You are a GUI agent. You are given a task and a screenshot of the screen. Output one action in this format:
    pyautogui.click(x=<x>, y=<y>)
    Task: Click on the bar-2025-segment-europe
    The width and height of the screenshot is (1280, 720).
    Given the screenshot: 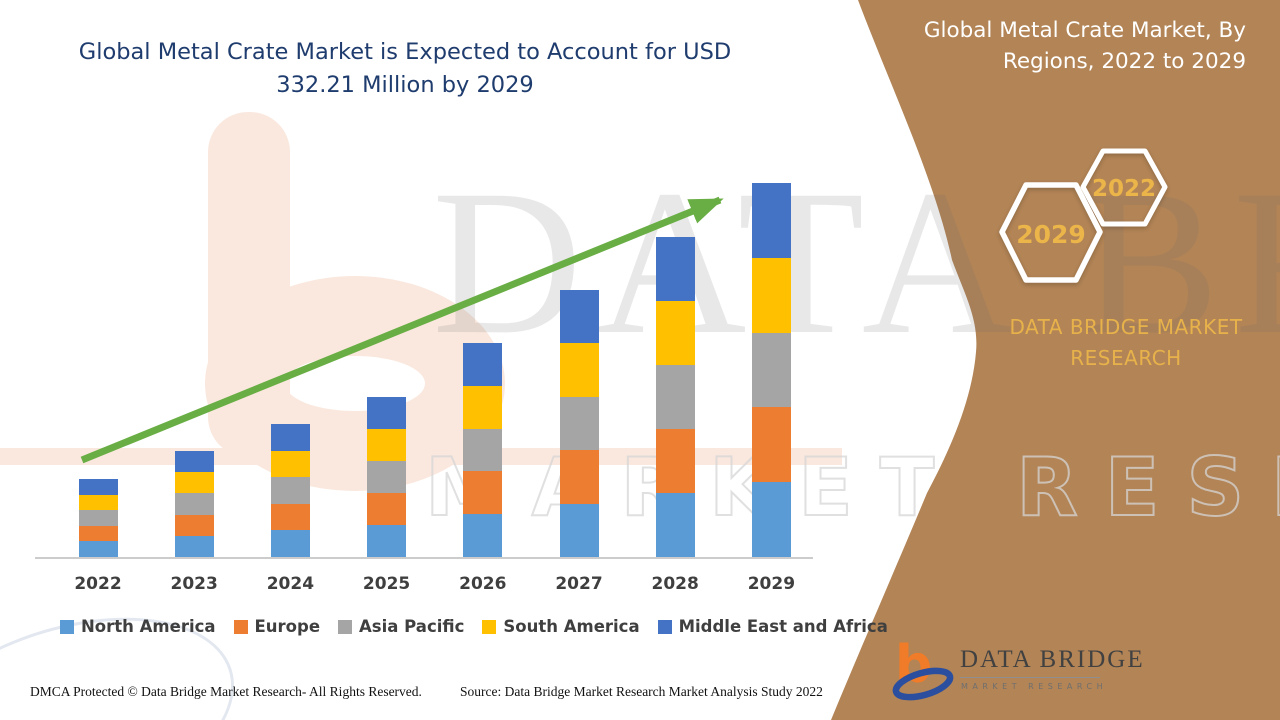 What is the action you would take?
    pyautogui.click(x=387, y=509)
    